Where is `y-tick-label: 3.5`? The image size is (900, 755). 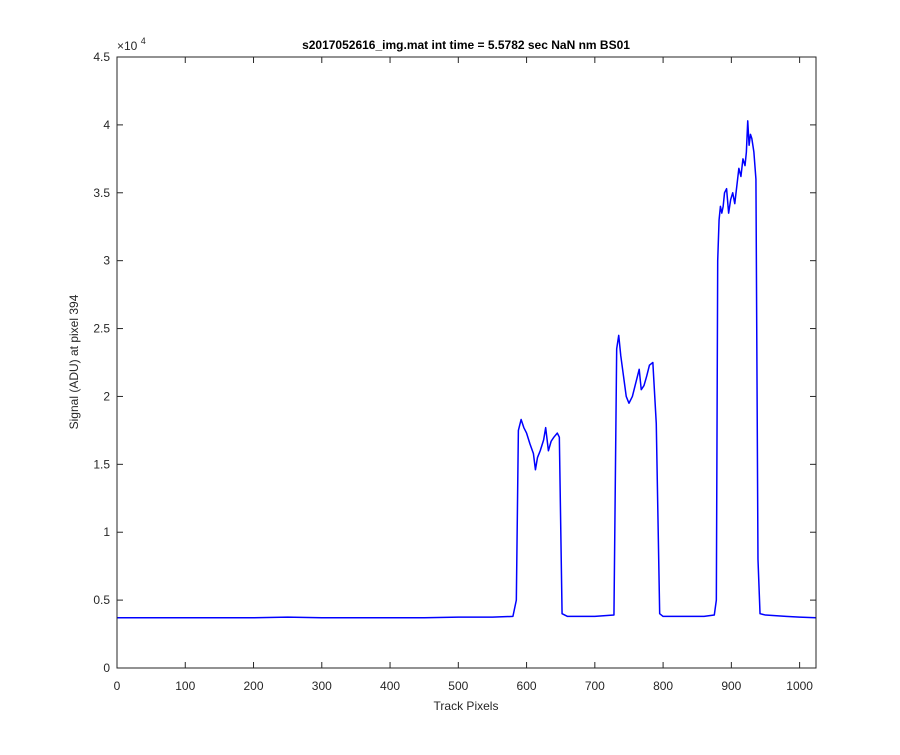
y-tick-label: 3.5 is located at coordinates (101, 193).